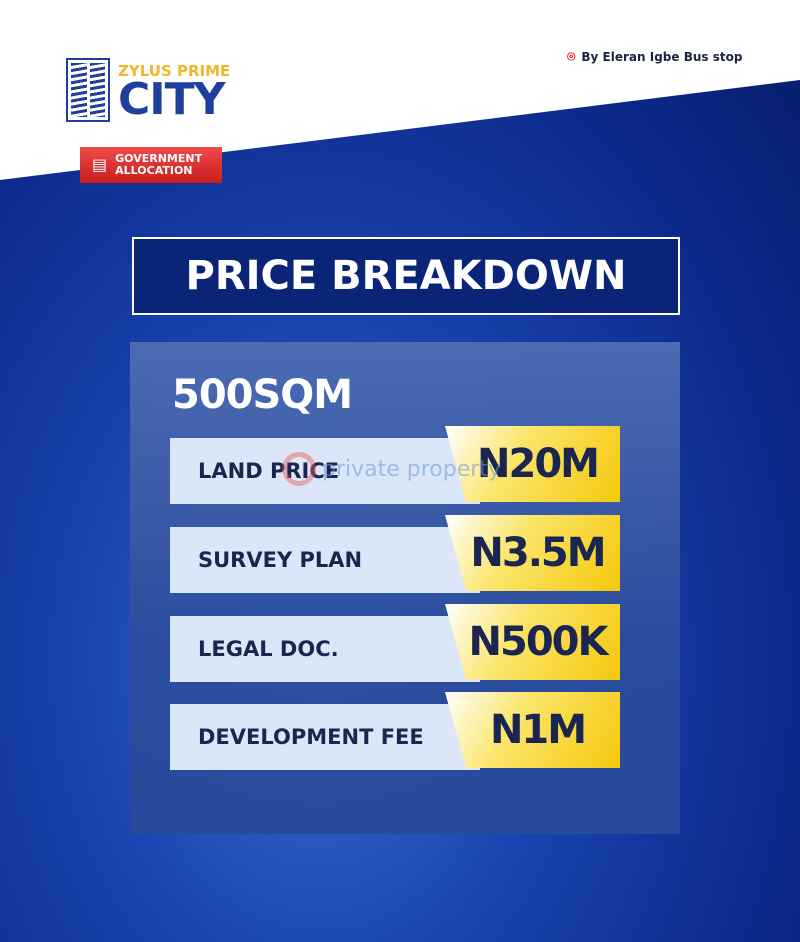 The image size is (800, 942). What do you see at coordinates (172, 99) in the screenshot?
I see `brand-main: CITY` at bounding box center [172, 99].